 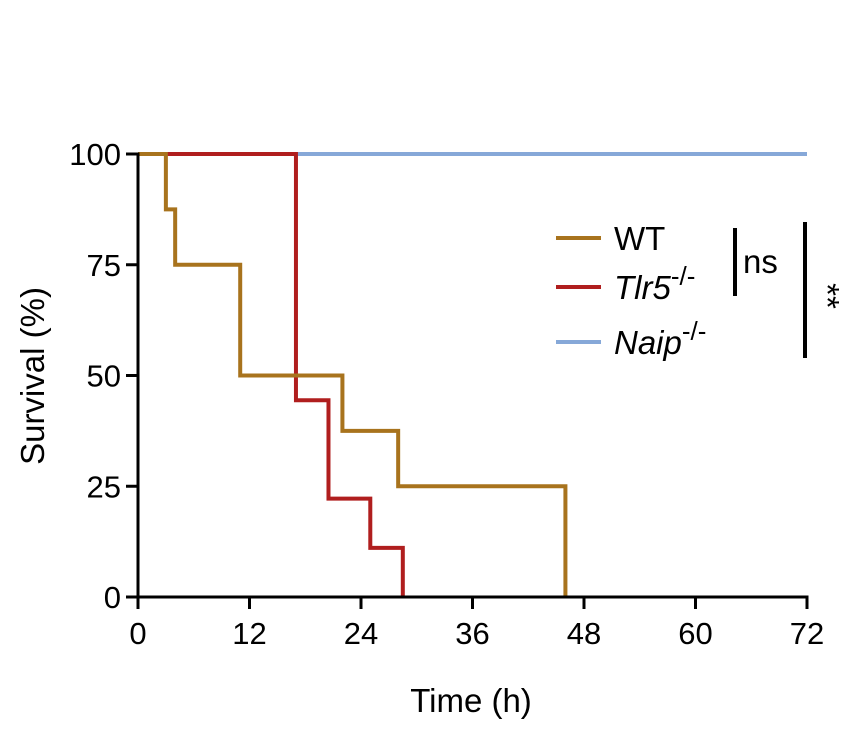 I want to click on x-tick-label: 60, so click(x=695, y=633).